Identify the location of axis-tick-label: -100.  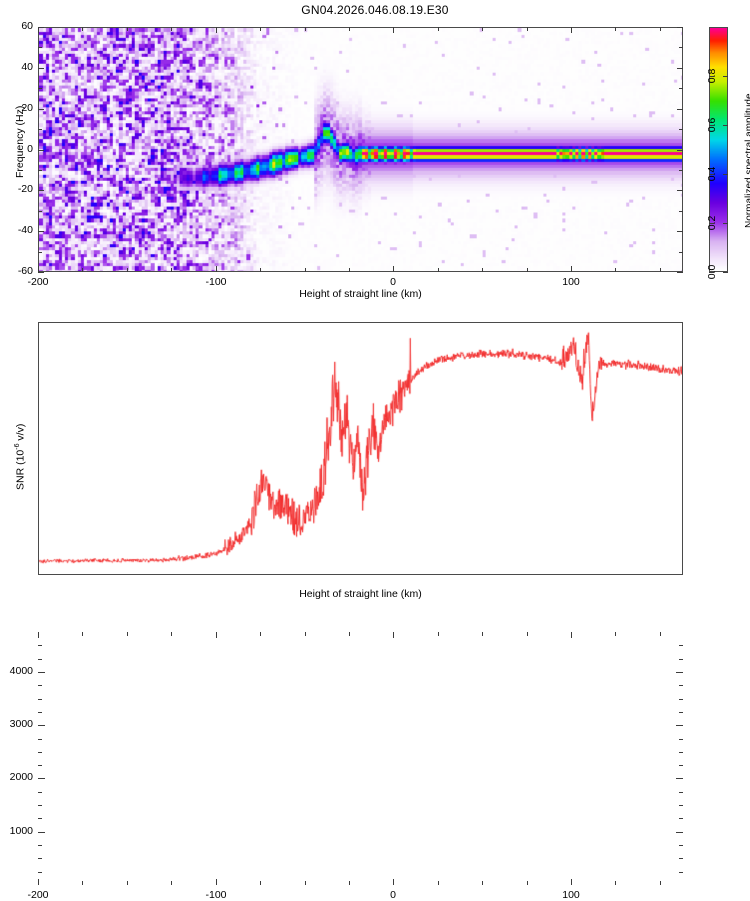
(216, 282).